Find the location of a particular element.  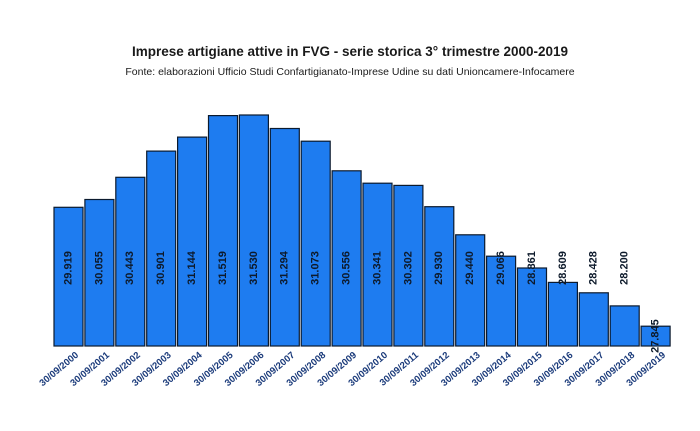

bar-30/09/2018 is located at coordinates (624, 326).